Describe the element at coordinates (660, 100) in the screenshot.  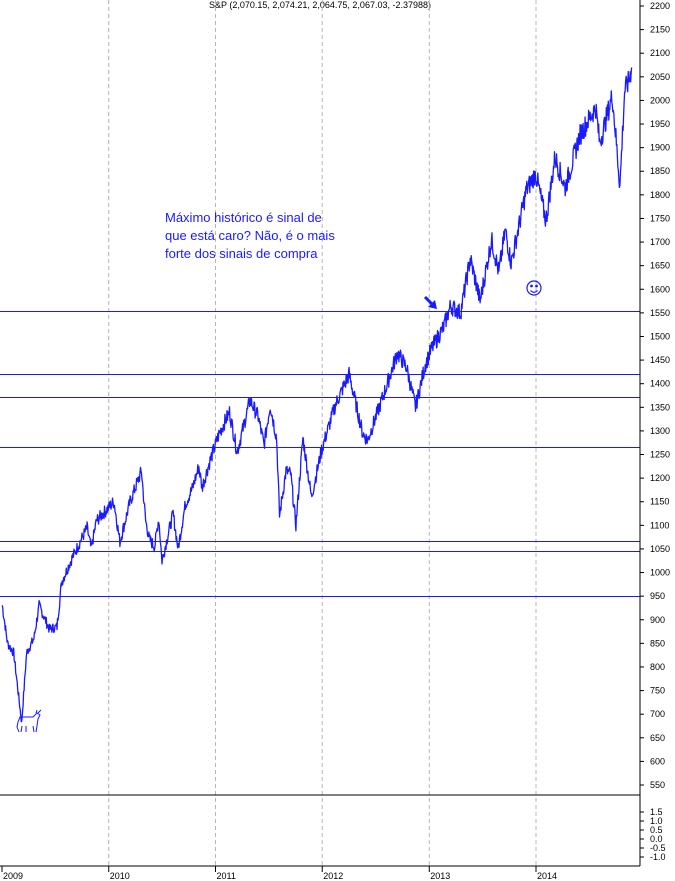
I see `y-tick-label: 2000` at that location.